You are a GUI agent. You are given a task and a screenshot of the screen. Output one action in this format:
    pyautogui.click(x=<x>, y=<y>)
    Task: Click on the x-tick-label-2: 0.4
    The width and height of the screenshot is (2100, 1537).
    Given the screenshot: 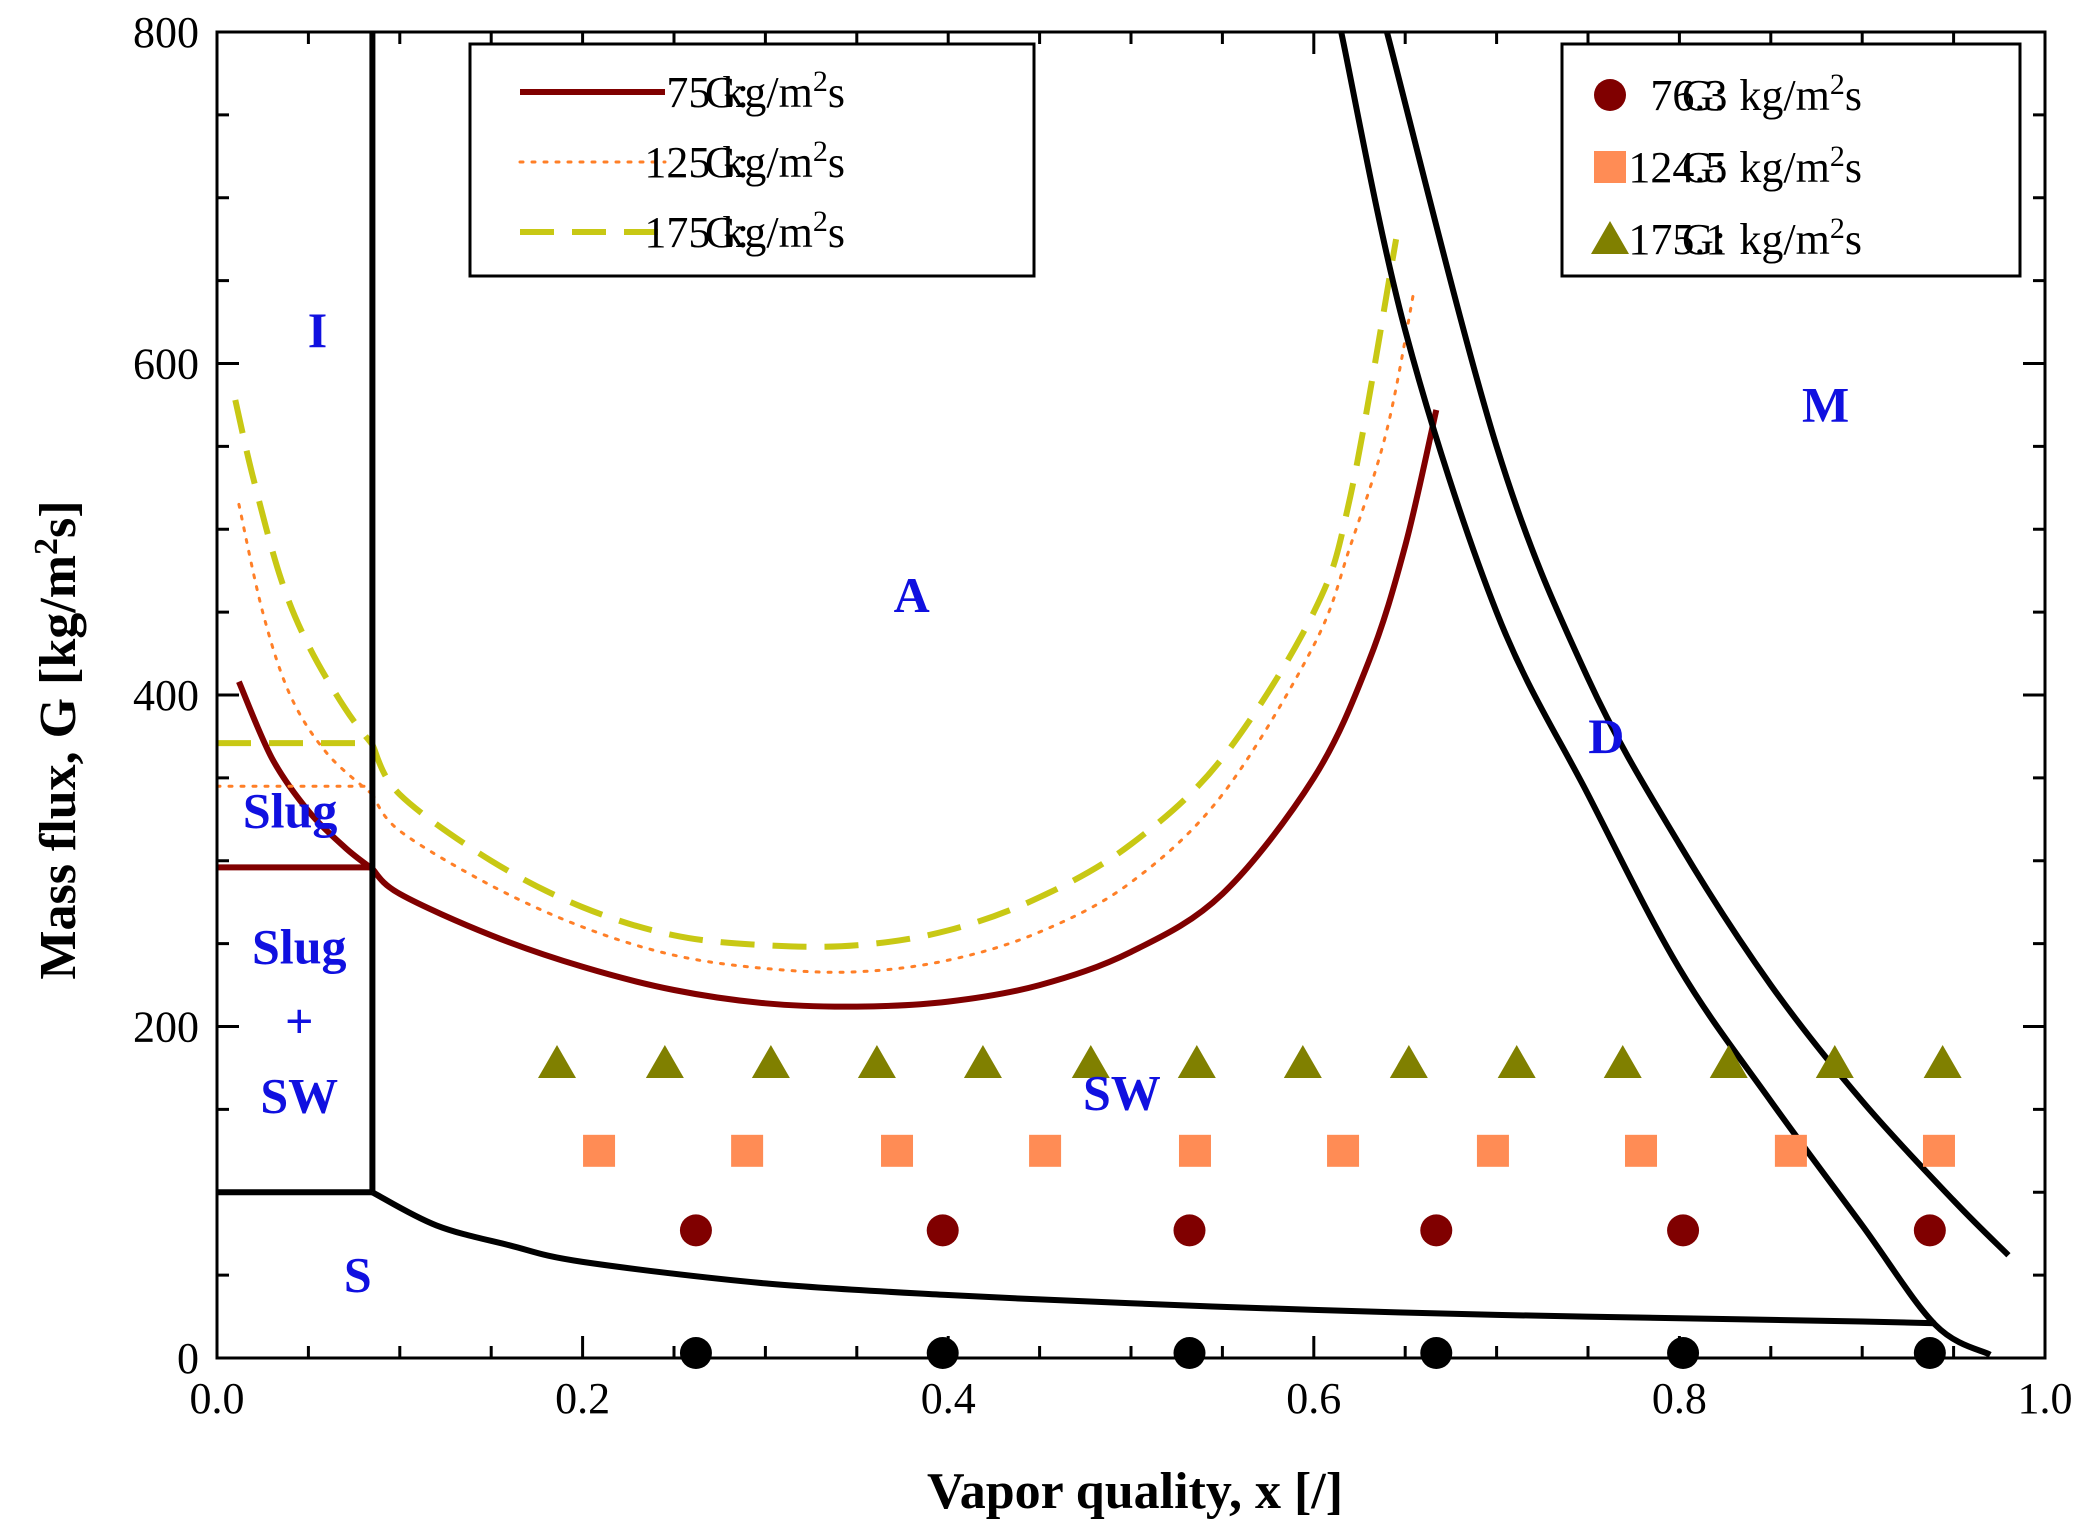 What is the action you would take?
    pyautogui.click(x=948, y=1398)
    